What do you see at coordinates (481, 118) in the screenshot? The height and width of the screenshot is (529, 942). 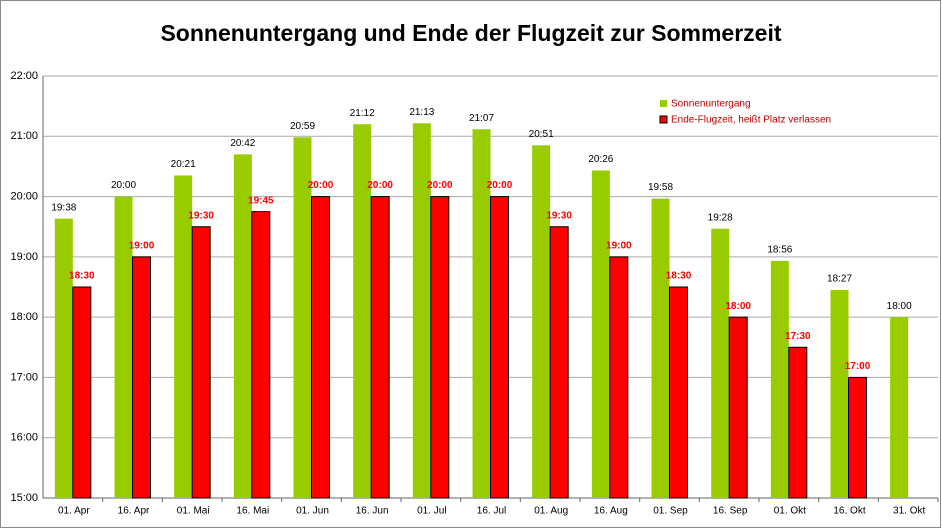 I see `data-label: 21:07` at bounding box center [481, 118].